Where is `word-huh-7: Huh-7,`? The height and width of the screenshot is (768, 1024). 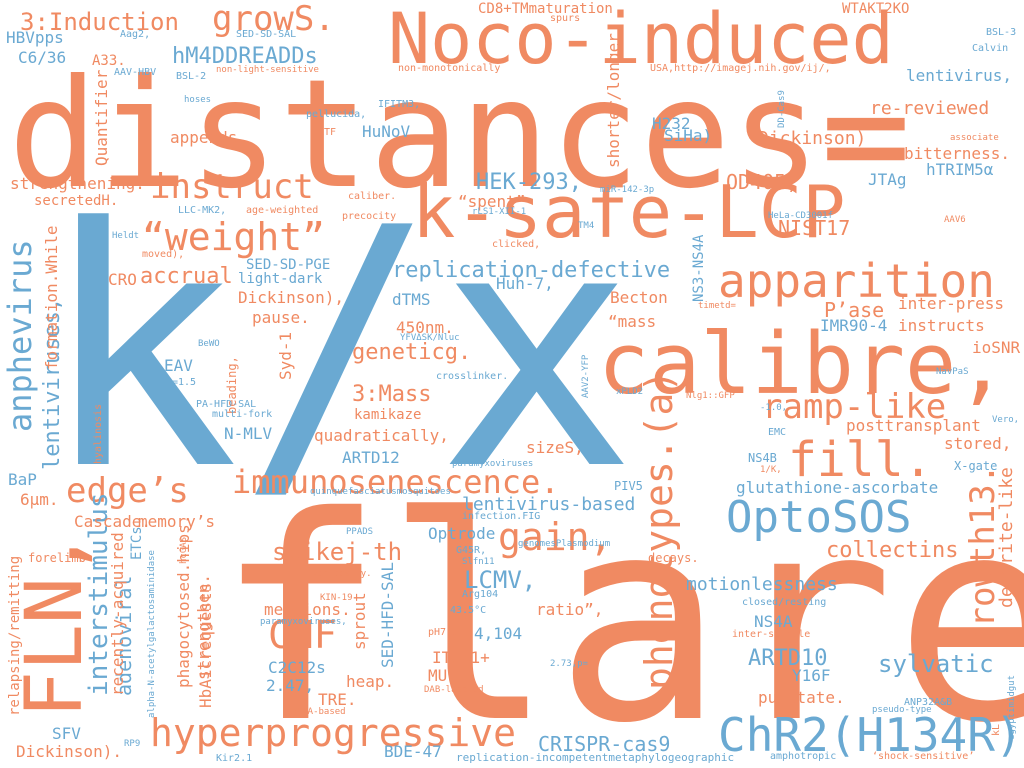
word-huh-7: Huh-7, is located at coordinates (525, 283).